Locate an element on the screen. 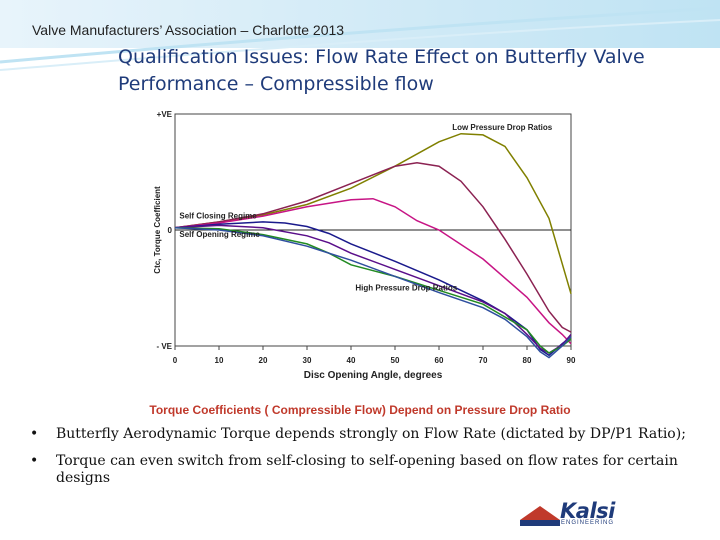 Image resolution: width=720 pixels, height=540 pixels. y-tick-label: - VE is located at coordinates (164, 346).